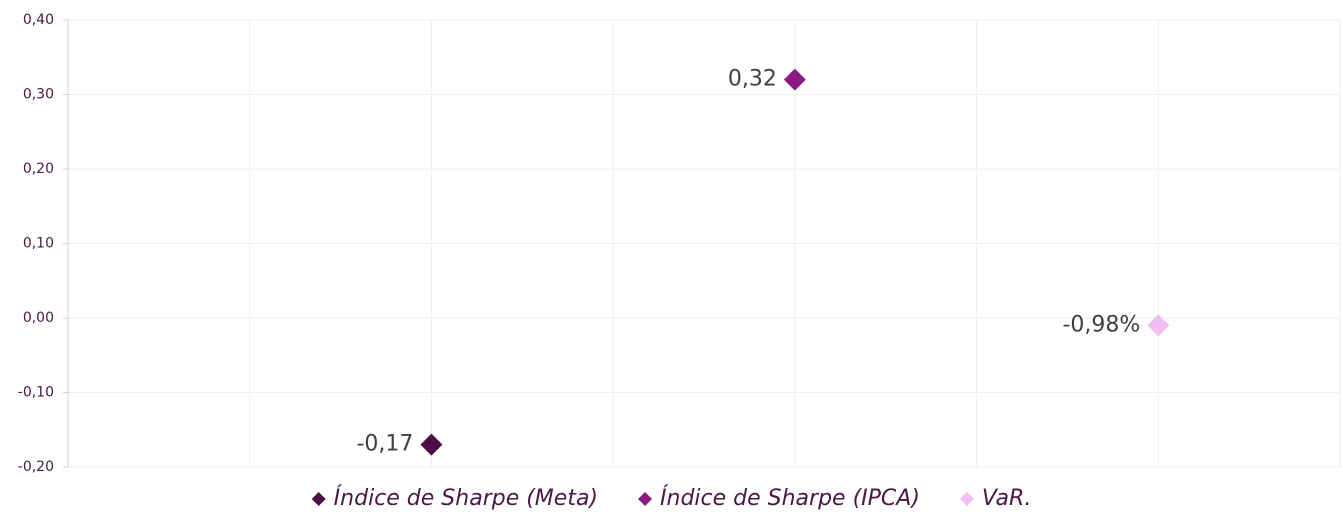  Describe the element at coordinates (752, 79) in the screenshot. I see `data-label: 0,32` at that location.